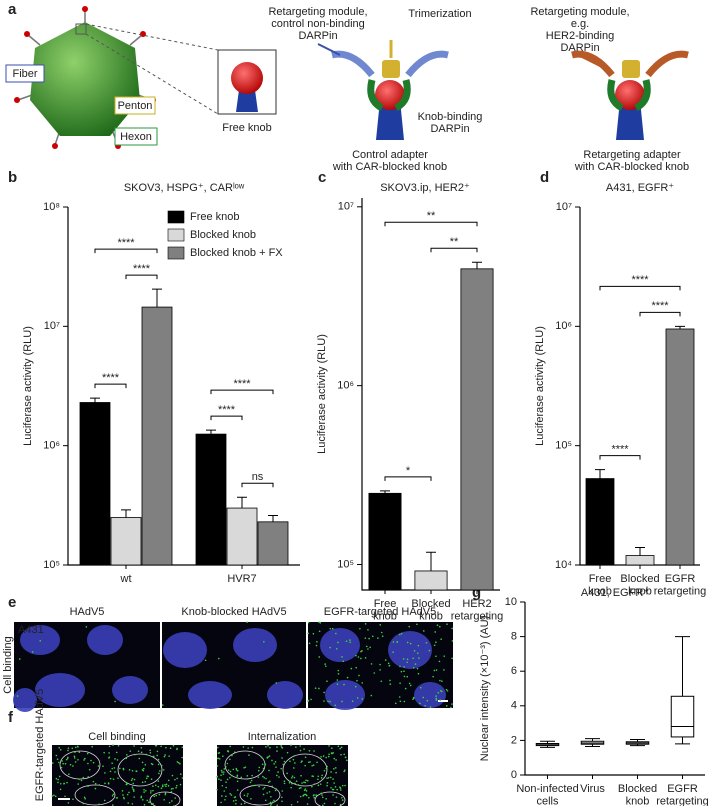 This screenshot has width=716, height=806. Describe the element at coordinates (380, 612) in the screenshot. I see `column-title: EGFR-targeted HAdV5` at that location.